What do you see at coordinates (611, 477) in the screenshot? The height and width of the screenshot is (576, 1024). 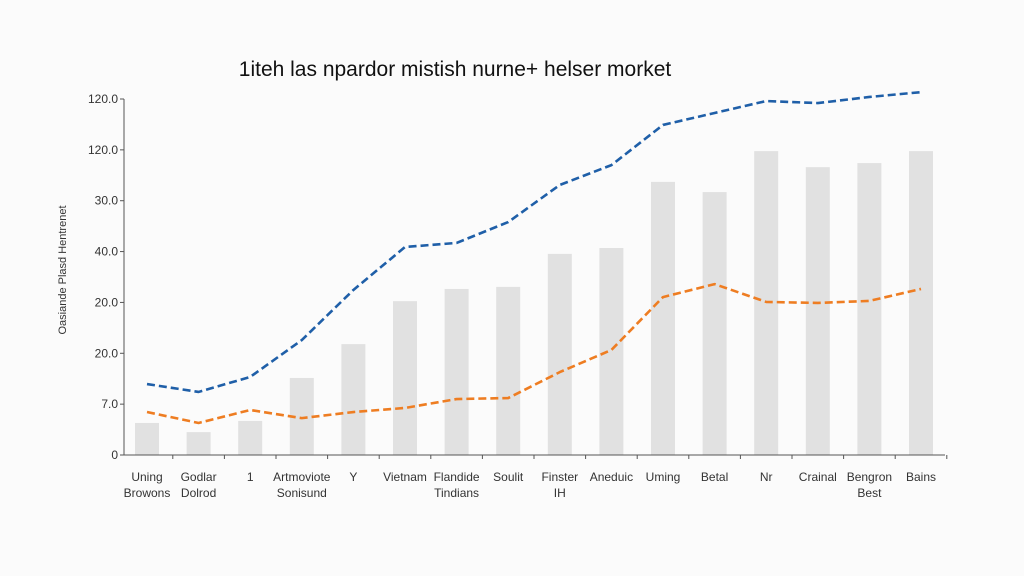 I see `x-tick-label: Aneduic` at bounding box center [611, 477].